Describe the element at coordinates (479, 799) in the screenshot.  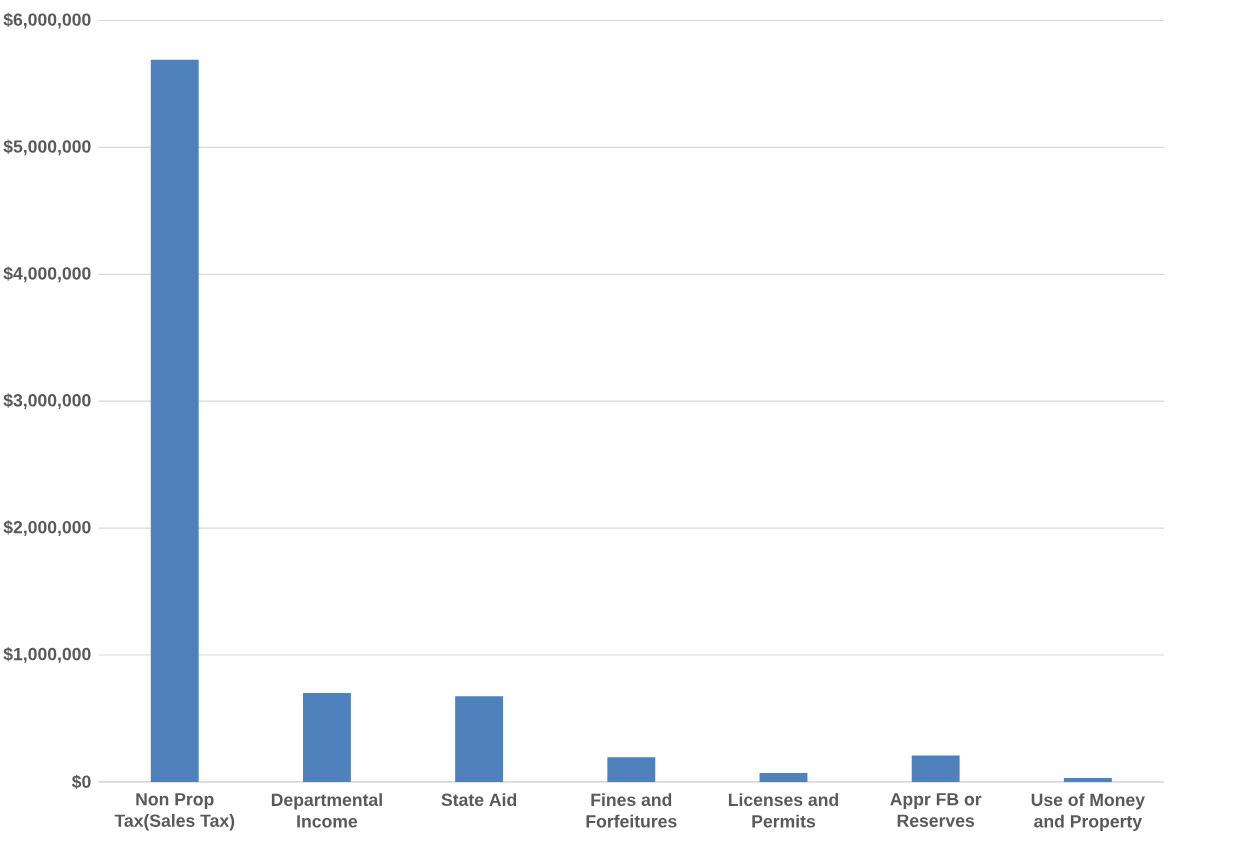
I see `x-tick-label: State Aid` at that location.